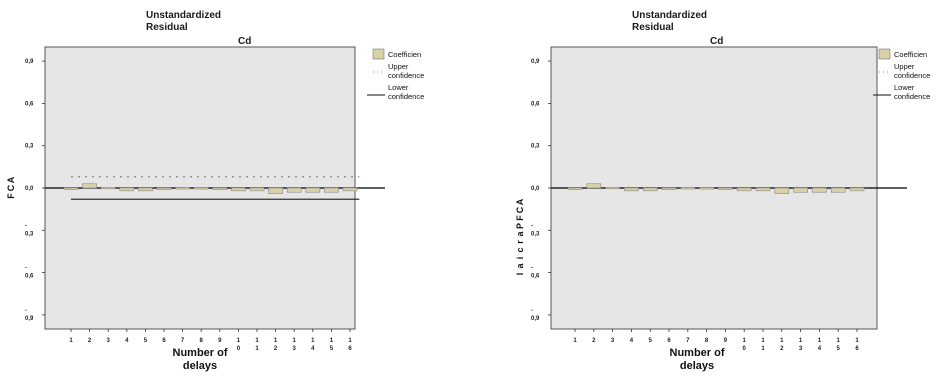  I want to click on legend-swatch-coefficient, so click(378, 54).